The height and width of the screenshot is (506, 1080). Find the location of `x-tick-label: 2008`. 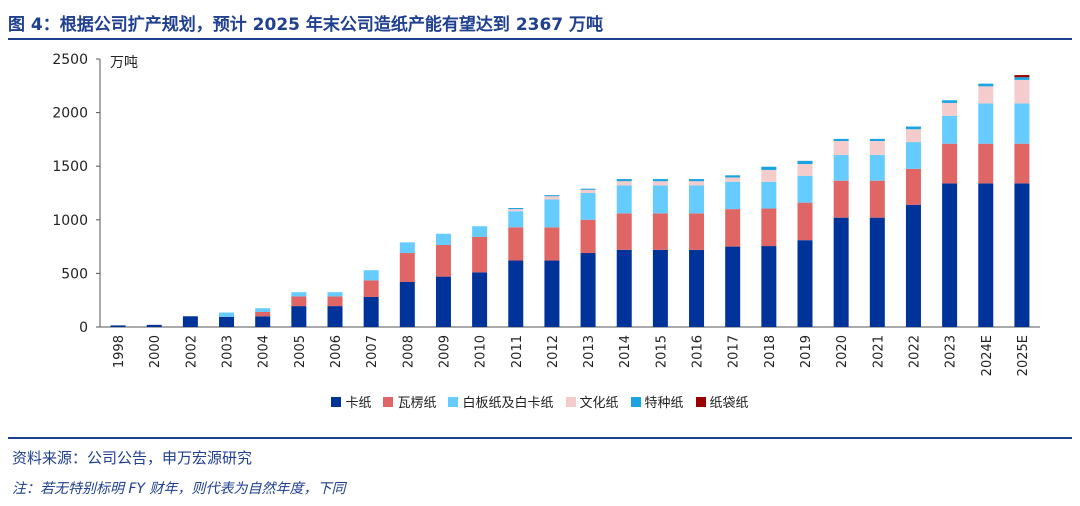

x-tick-label: 2008 is located at coordinates (408, 351).